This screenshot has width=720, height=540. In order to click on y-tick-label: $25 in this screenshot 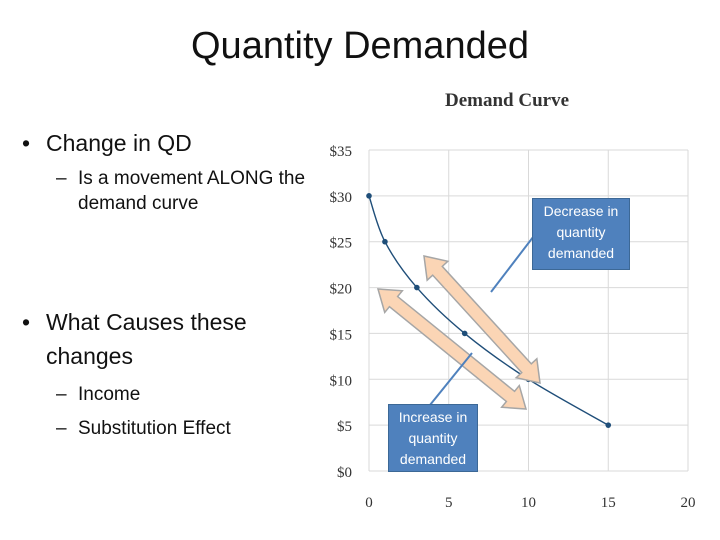, I will do `click(341, 244)`.